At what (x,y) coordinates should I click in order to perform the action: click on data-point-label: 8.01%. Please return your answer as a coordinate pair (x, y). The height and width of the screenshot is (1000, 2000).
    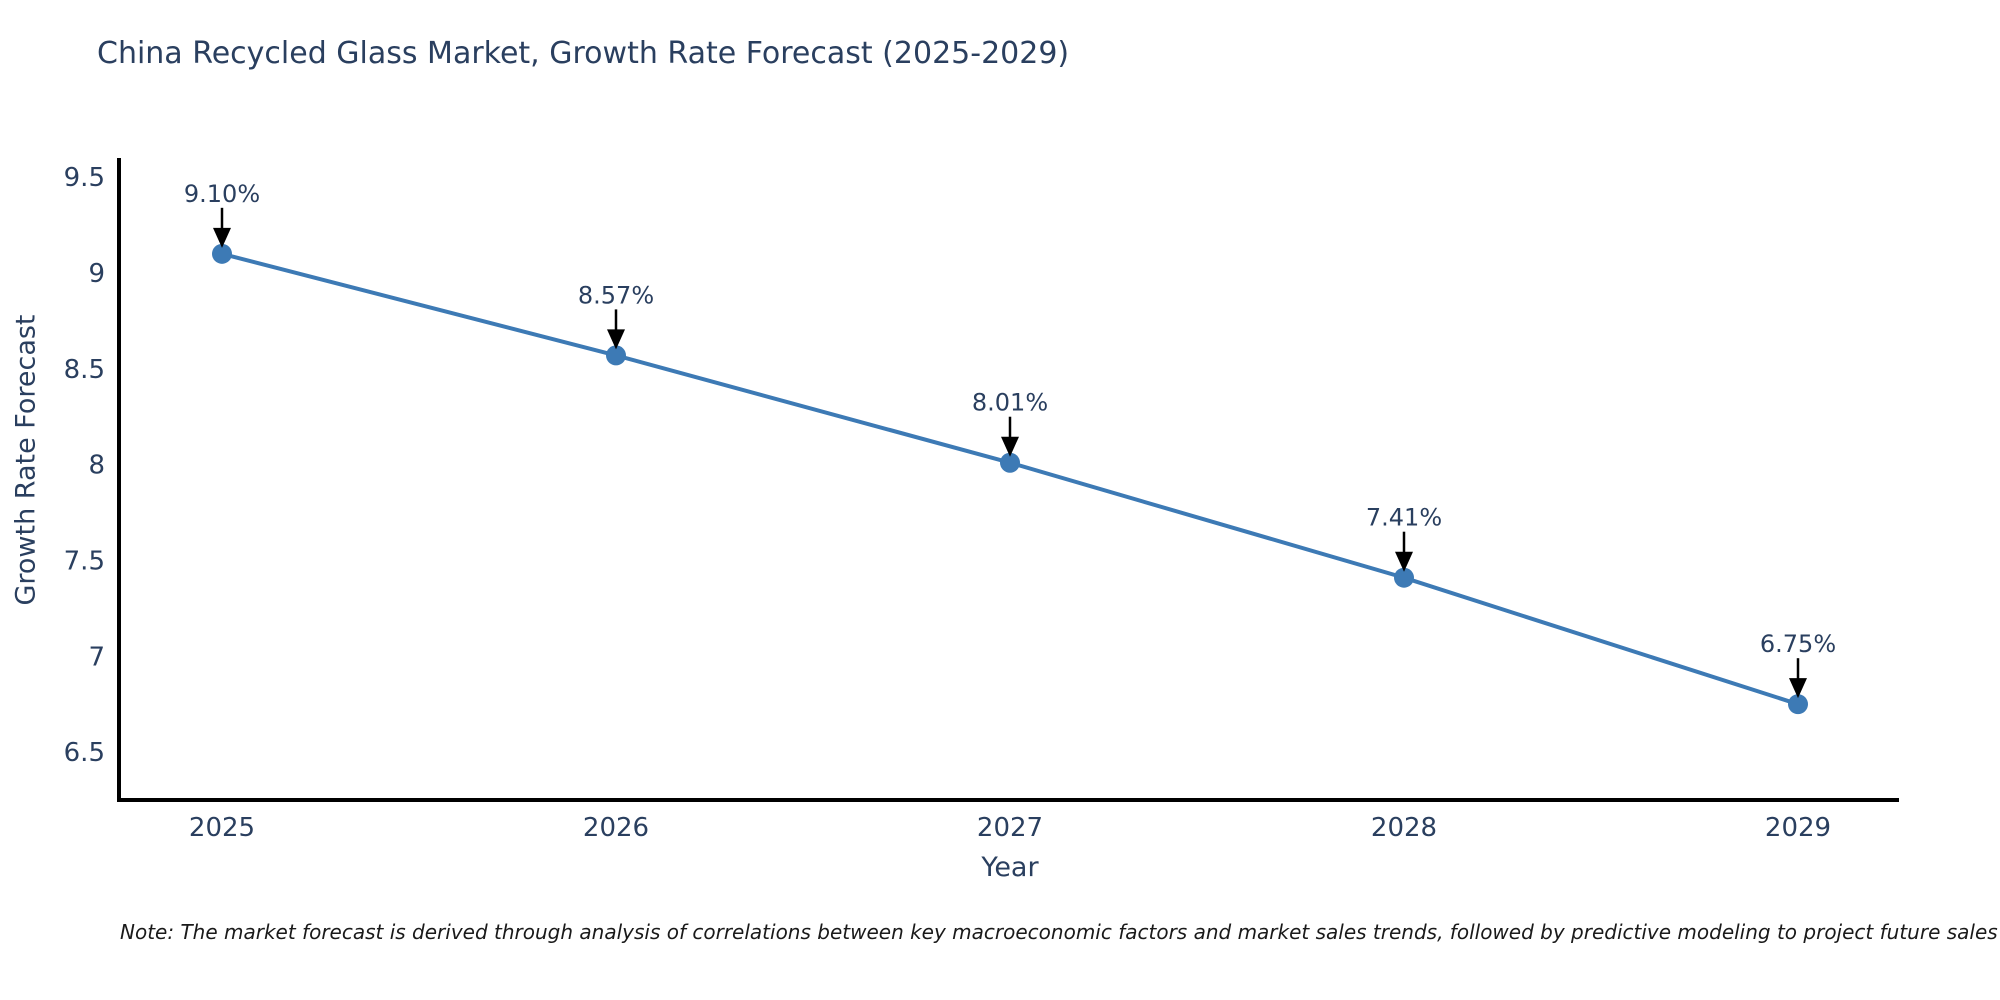
    Looking at the image, I should click on (1010, 403).